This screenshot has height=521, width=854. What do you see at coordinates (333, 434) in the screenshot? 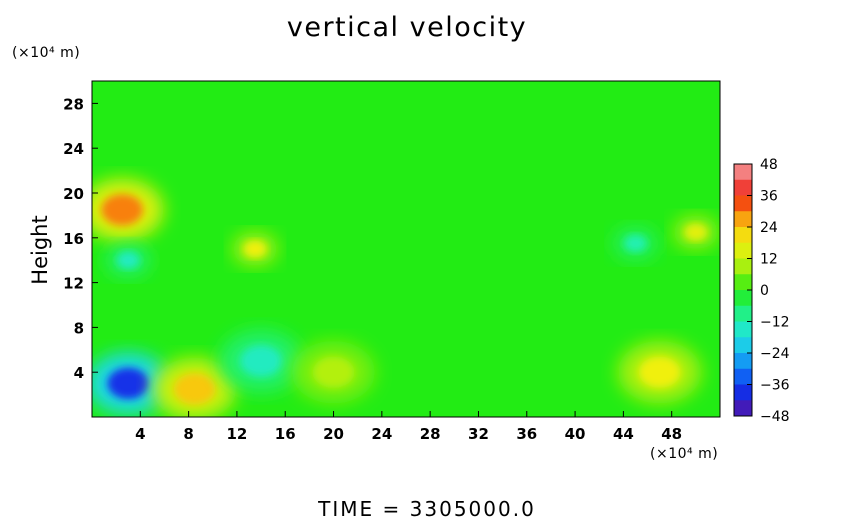
I see `x-tick-label: 20` at bounding box center [333, 434].